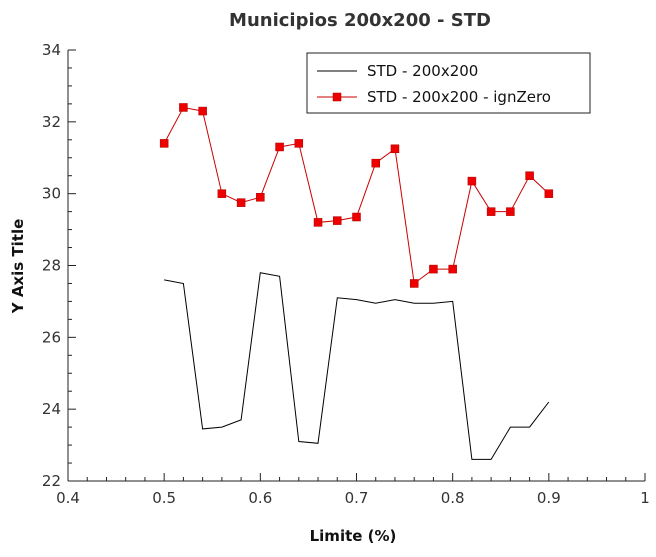 This screenshot has height=557, width=656. I want to click on legend-box, so click(448, 83).